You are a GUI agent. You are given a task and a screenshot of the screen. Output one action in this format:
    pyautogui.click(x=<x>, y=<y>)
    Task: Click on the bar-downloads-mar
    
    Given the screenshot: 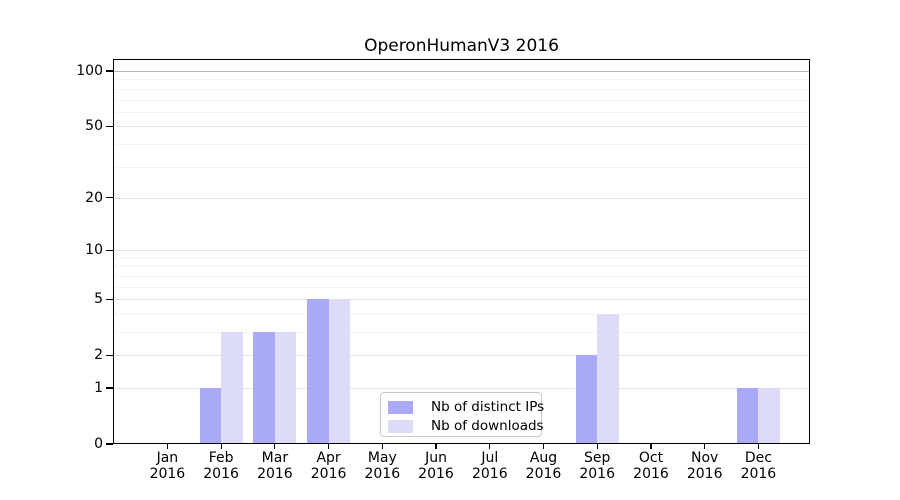 What is the action you would take?
    pyautogui.click(x=285, y=388)
    